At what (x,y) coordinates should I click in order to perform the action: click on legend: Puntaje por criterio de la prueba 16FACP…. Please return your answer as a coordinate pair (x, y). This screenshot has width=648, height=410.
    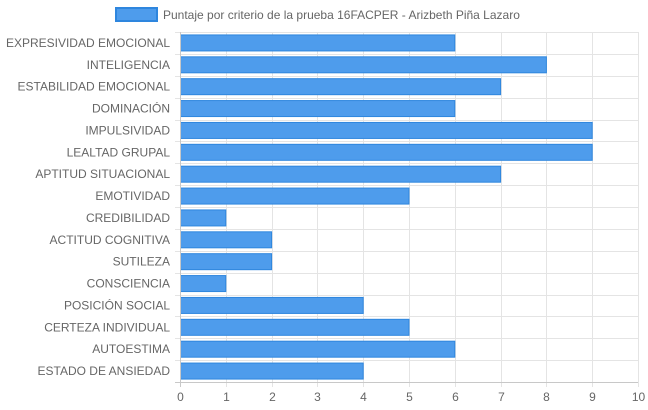
    Looking at the image, I should click on (317, 14).